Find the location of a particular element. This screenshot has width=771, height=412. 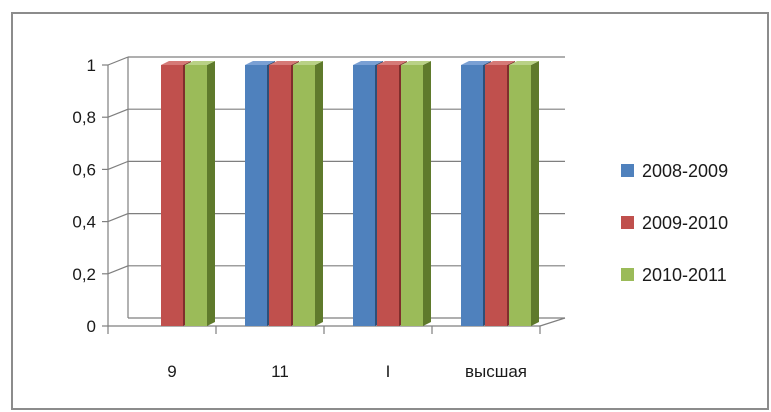

legend-label: 2009-2010 is located at coordinates (685, 223).